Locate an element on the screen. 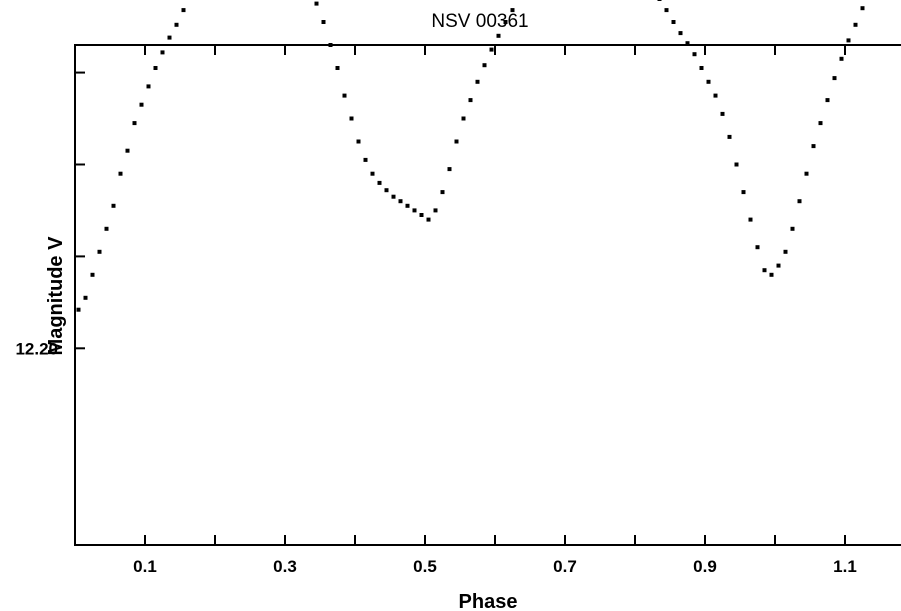  y-tick-label: 12.20 is located at coordinates (36, 348).